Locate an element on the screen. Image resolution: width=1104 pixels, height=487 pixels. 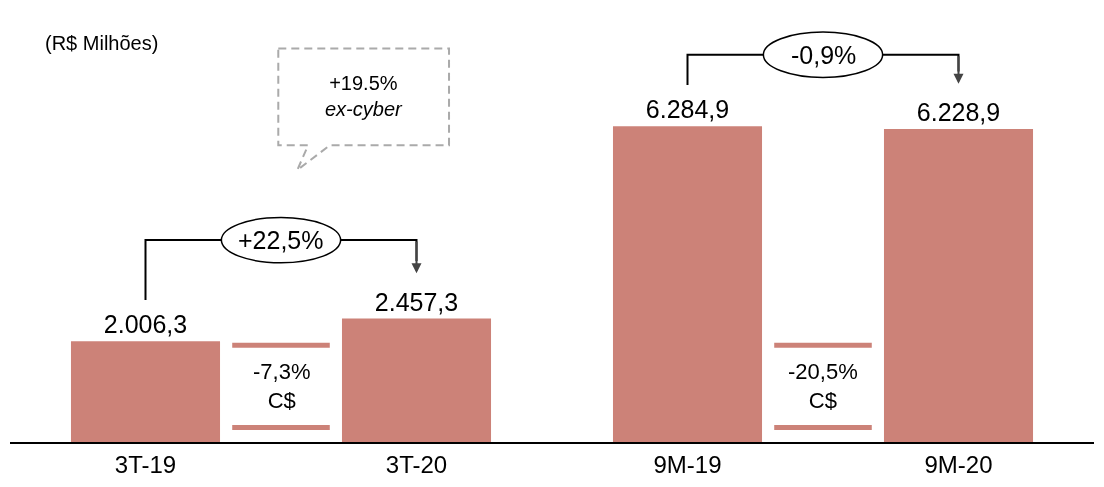
text: +19.5% ex-cyber is located at coordinates (364, 96).